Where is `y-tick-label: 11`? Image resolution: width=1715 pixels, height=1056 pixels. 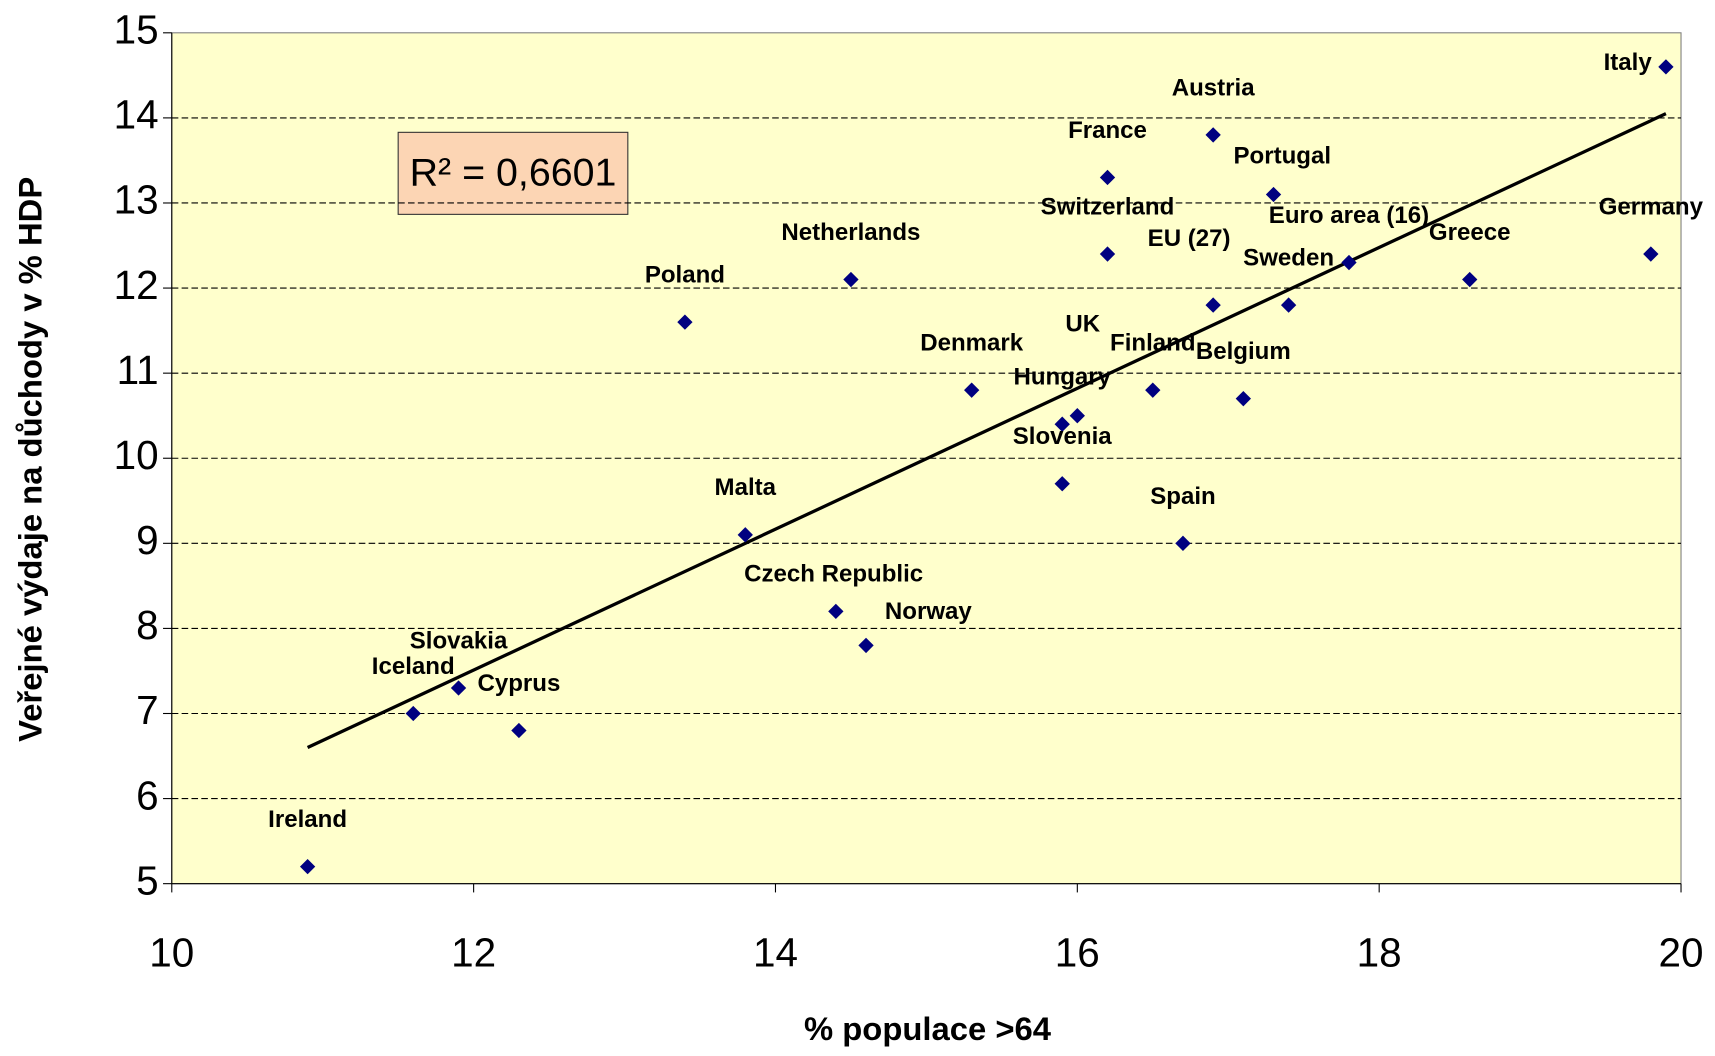
y-tick-label: 11 is located at coordinates (138, 370).